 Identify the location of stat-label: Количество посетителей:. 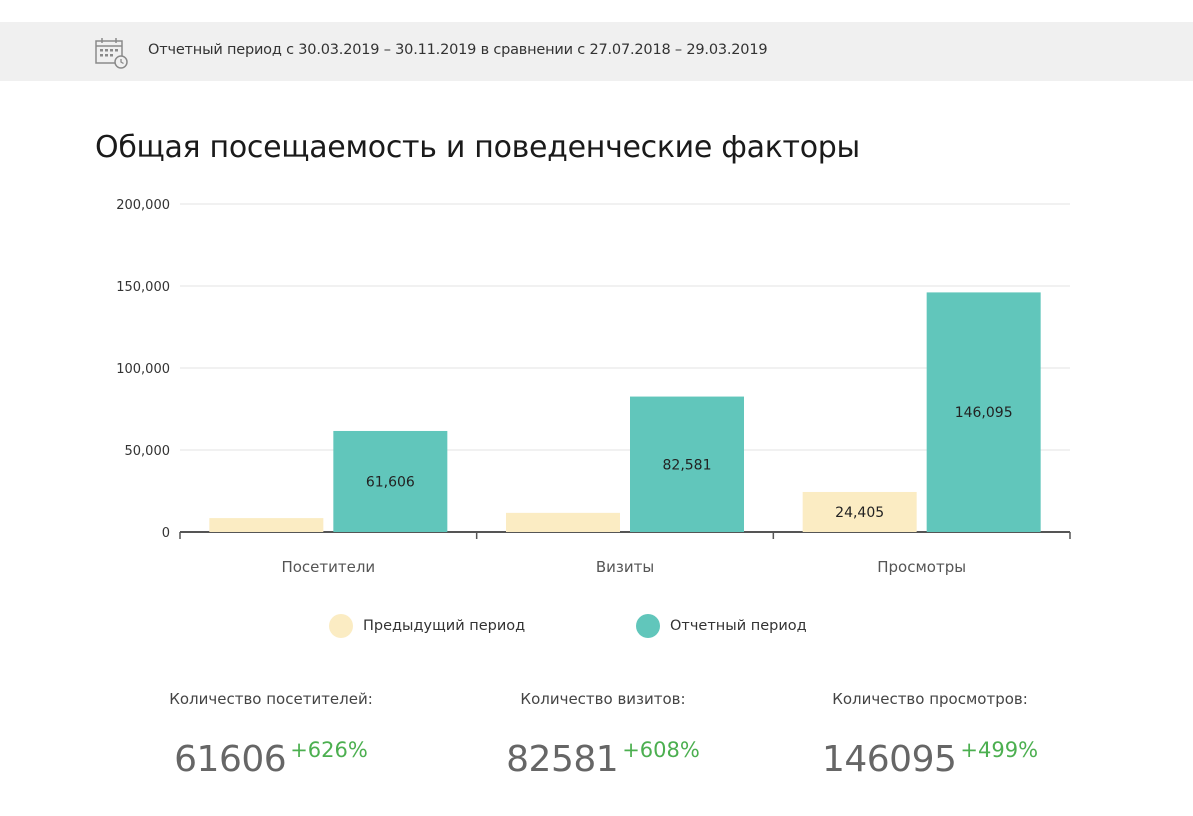
(271, 699).